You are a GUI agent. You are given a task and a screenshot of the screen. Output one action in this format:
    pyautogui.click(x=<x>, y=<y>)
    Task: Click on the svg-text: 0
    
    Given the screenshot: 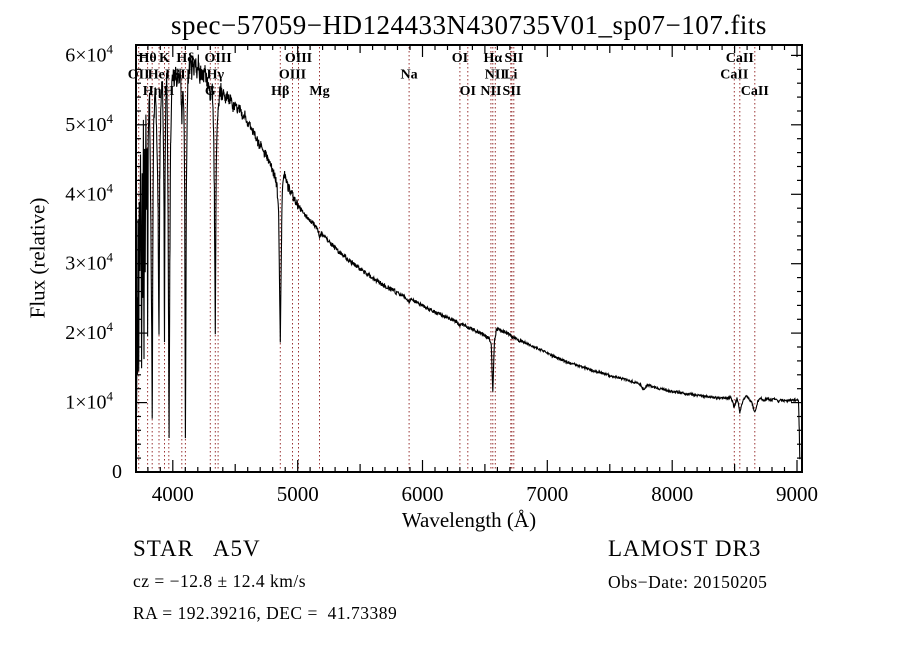 What is the action you would take?
    pyautogui.click(x=117, y=472)
    